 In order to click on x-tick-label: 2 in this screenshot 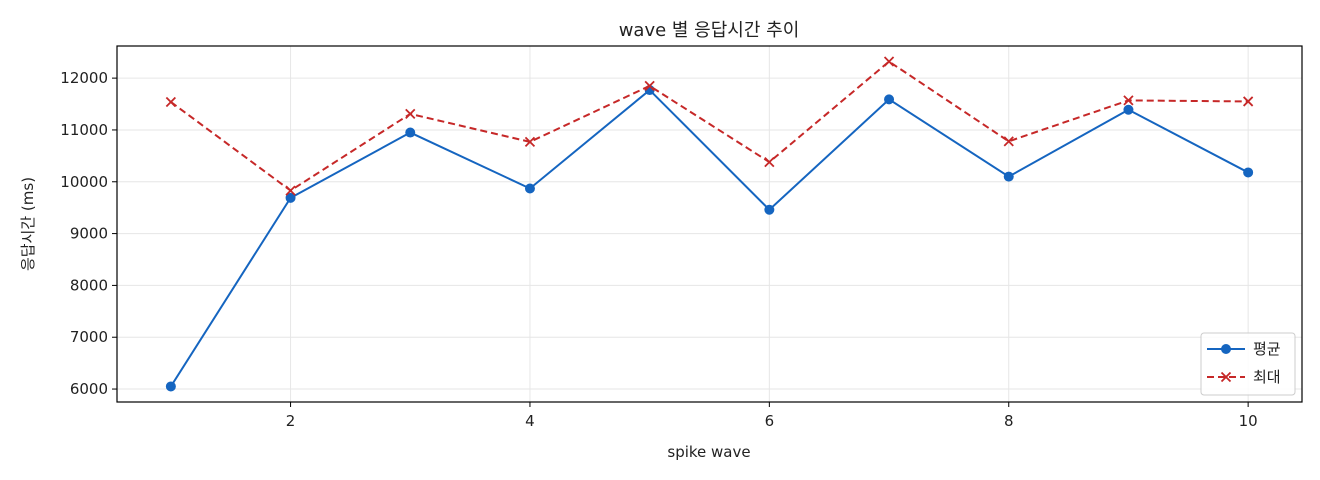, I will do `click(291, 421)`.